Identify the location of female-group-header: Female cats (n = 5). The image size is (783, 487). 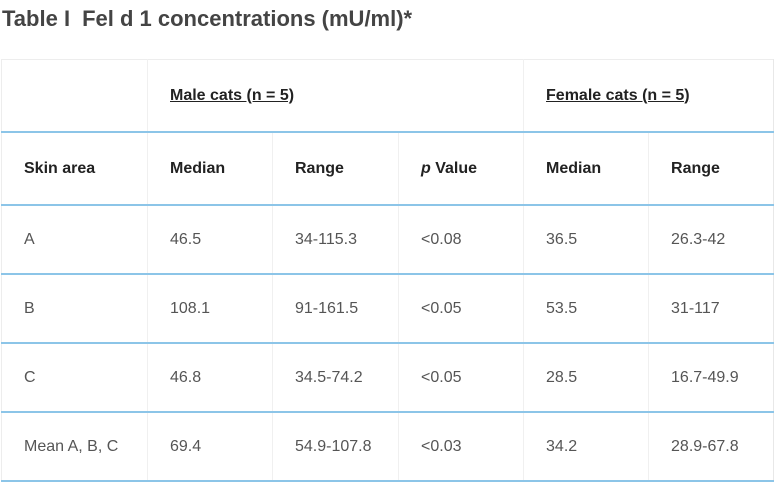
(649, 96).